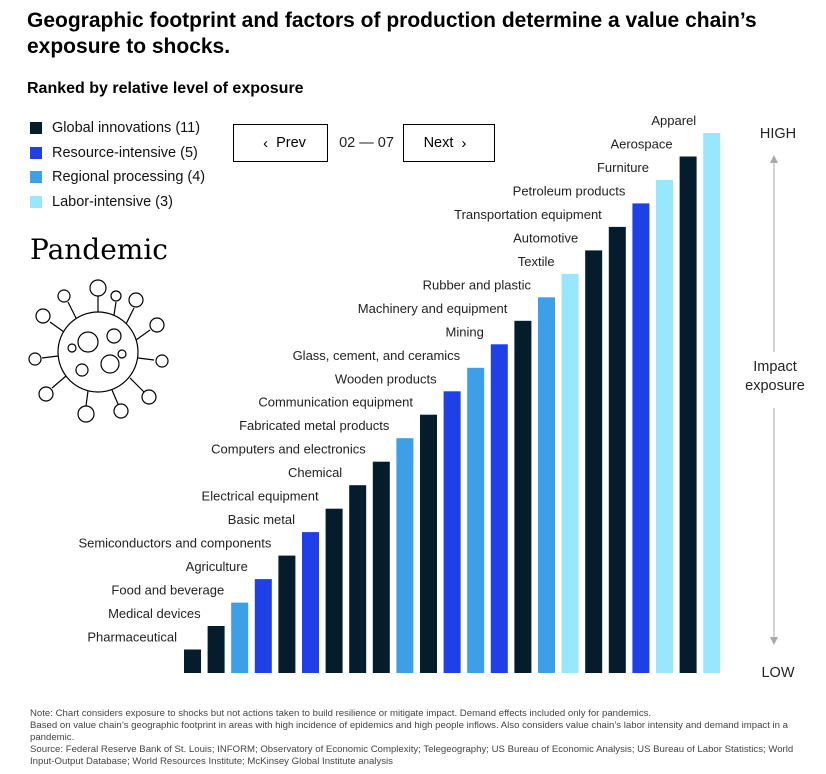  I want to click on axis-arrow-down, so click(774, 641).